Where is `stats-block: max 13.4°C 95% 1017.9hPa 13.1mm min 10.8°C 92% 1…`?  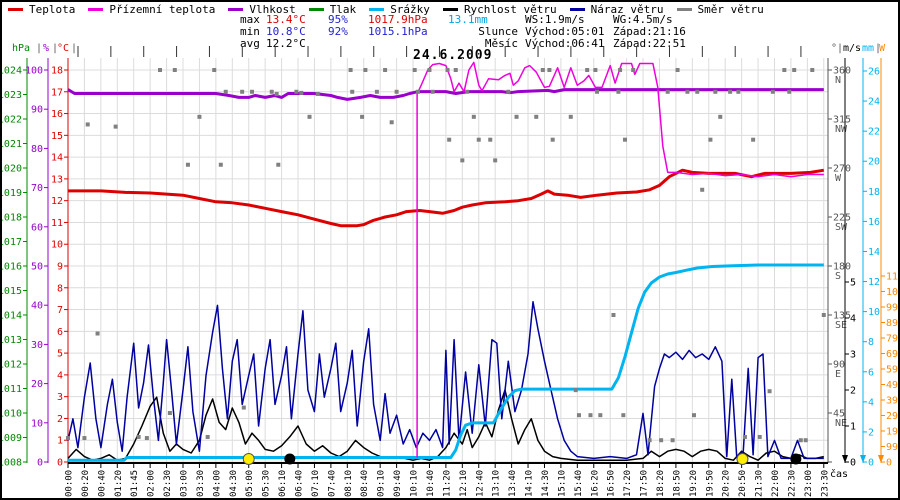
stats-block: max 13.4°C 95% 1017.9hPa 13.1mm min 10.8°C 92% 1… is located at coordinates (364, 32).